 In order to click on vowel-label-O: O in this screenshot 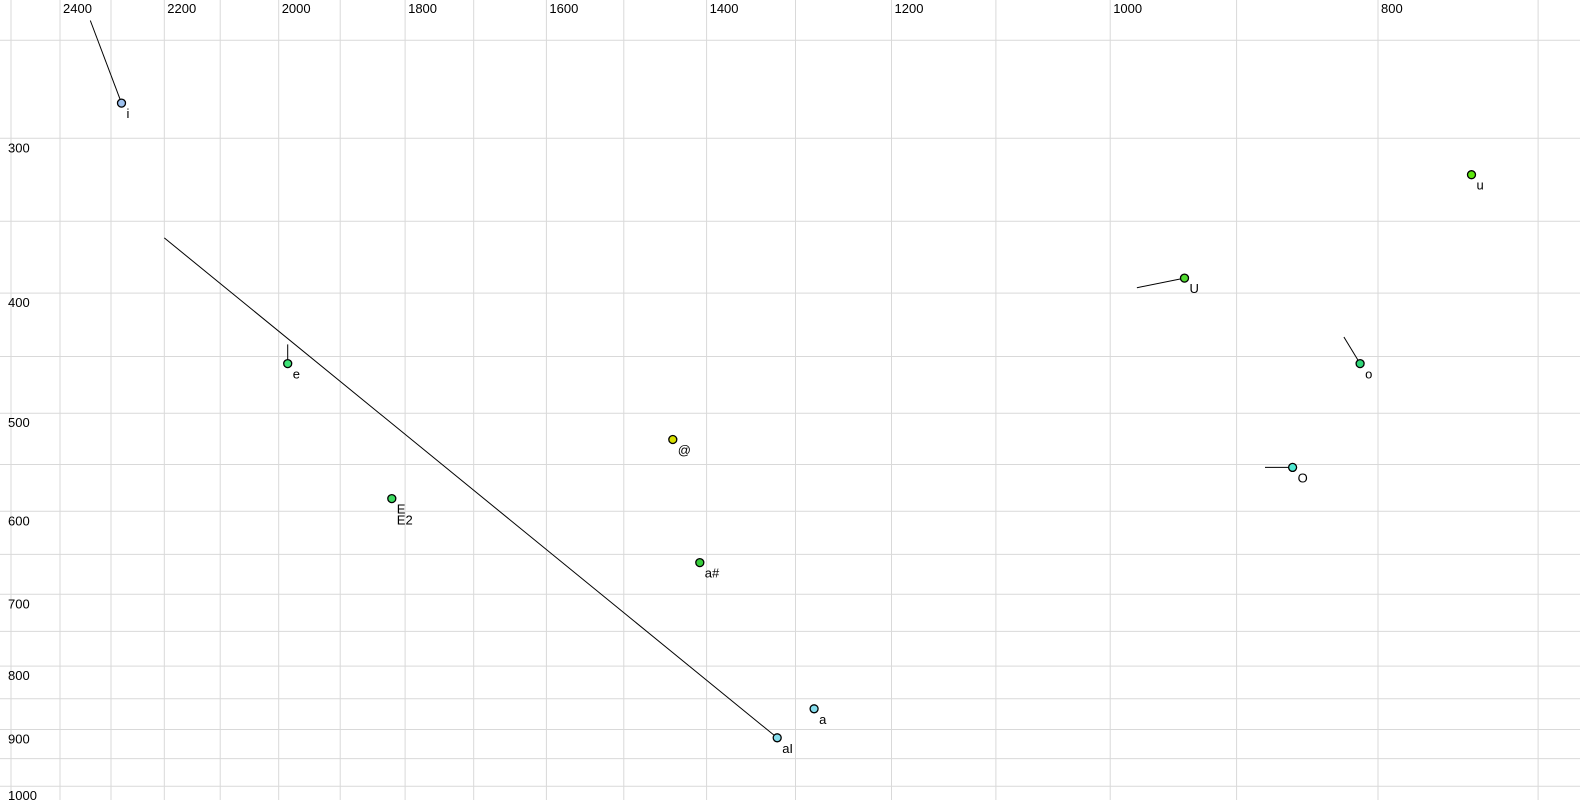, I will do `click(1303, 477)`.